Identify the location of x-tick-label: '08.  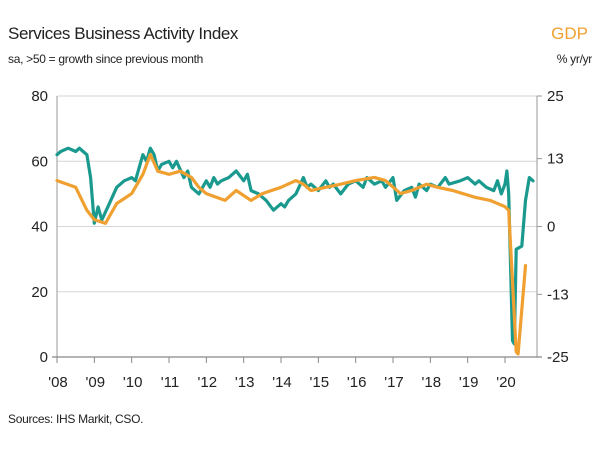
(58, 382).